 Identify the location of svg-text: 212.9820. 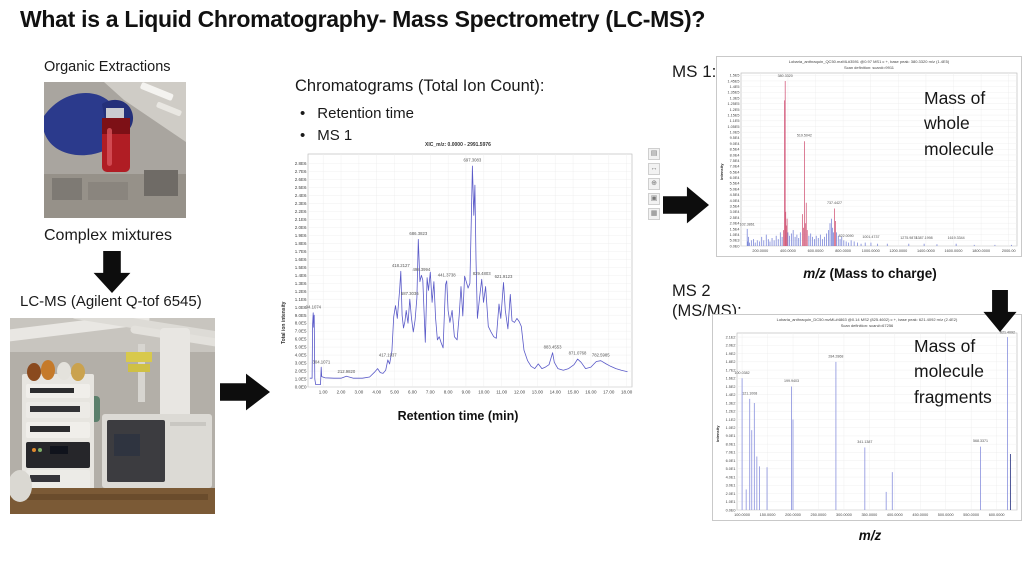
(346, 371).